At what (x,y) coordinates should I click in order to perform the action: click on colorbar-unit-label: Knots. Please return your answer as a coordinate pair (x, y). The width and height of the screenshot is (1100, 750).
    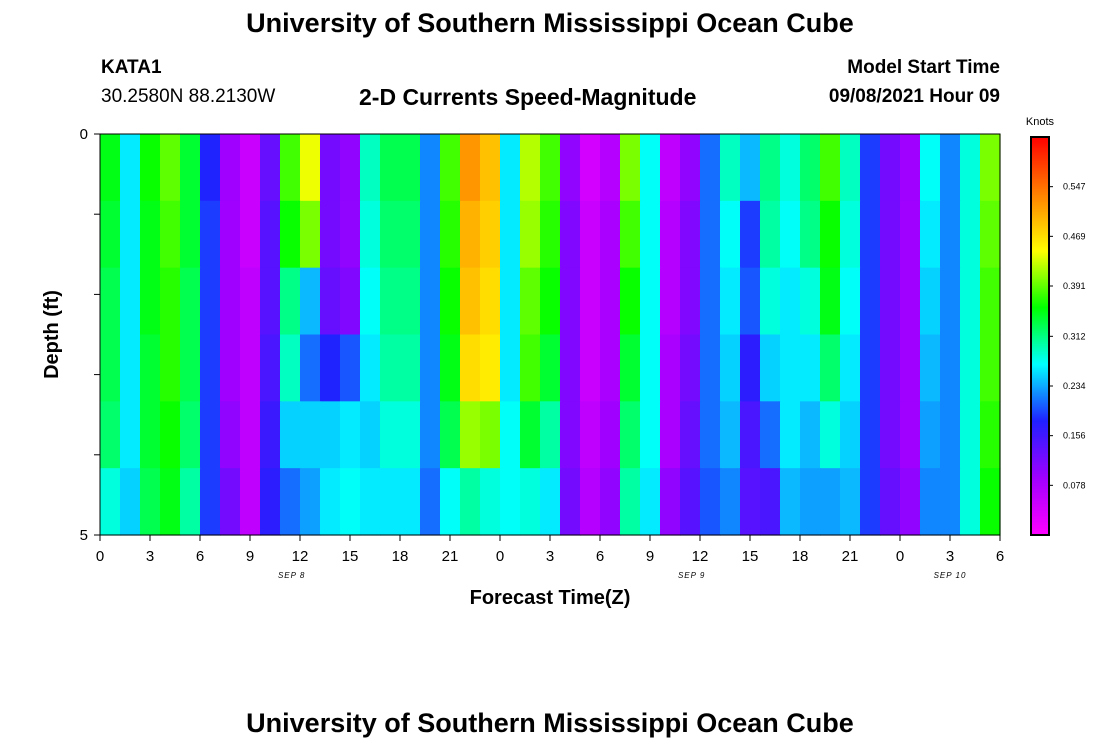
    Looking at the image, I should click on (1040, 122).